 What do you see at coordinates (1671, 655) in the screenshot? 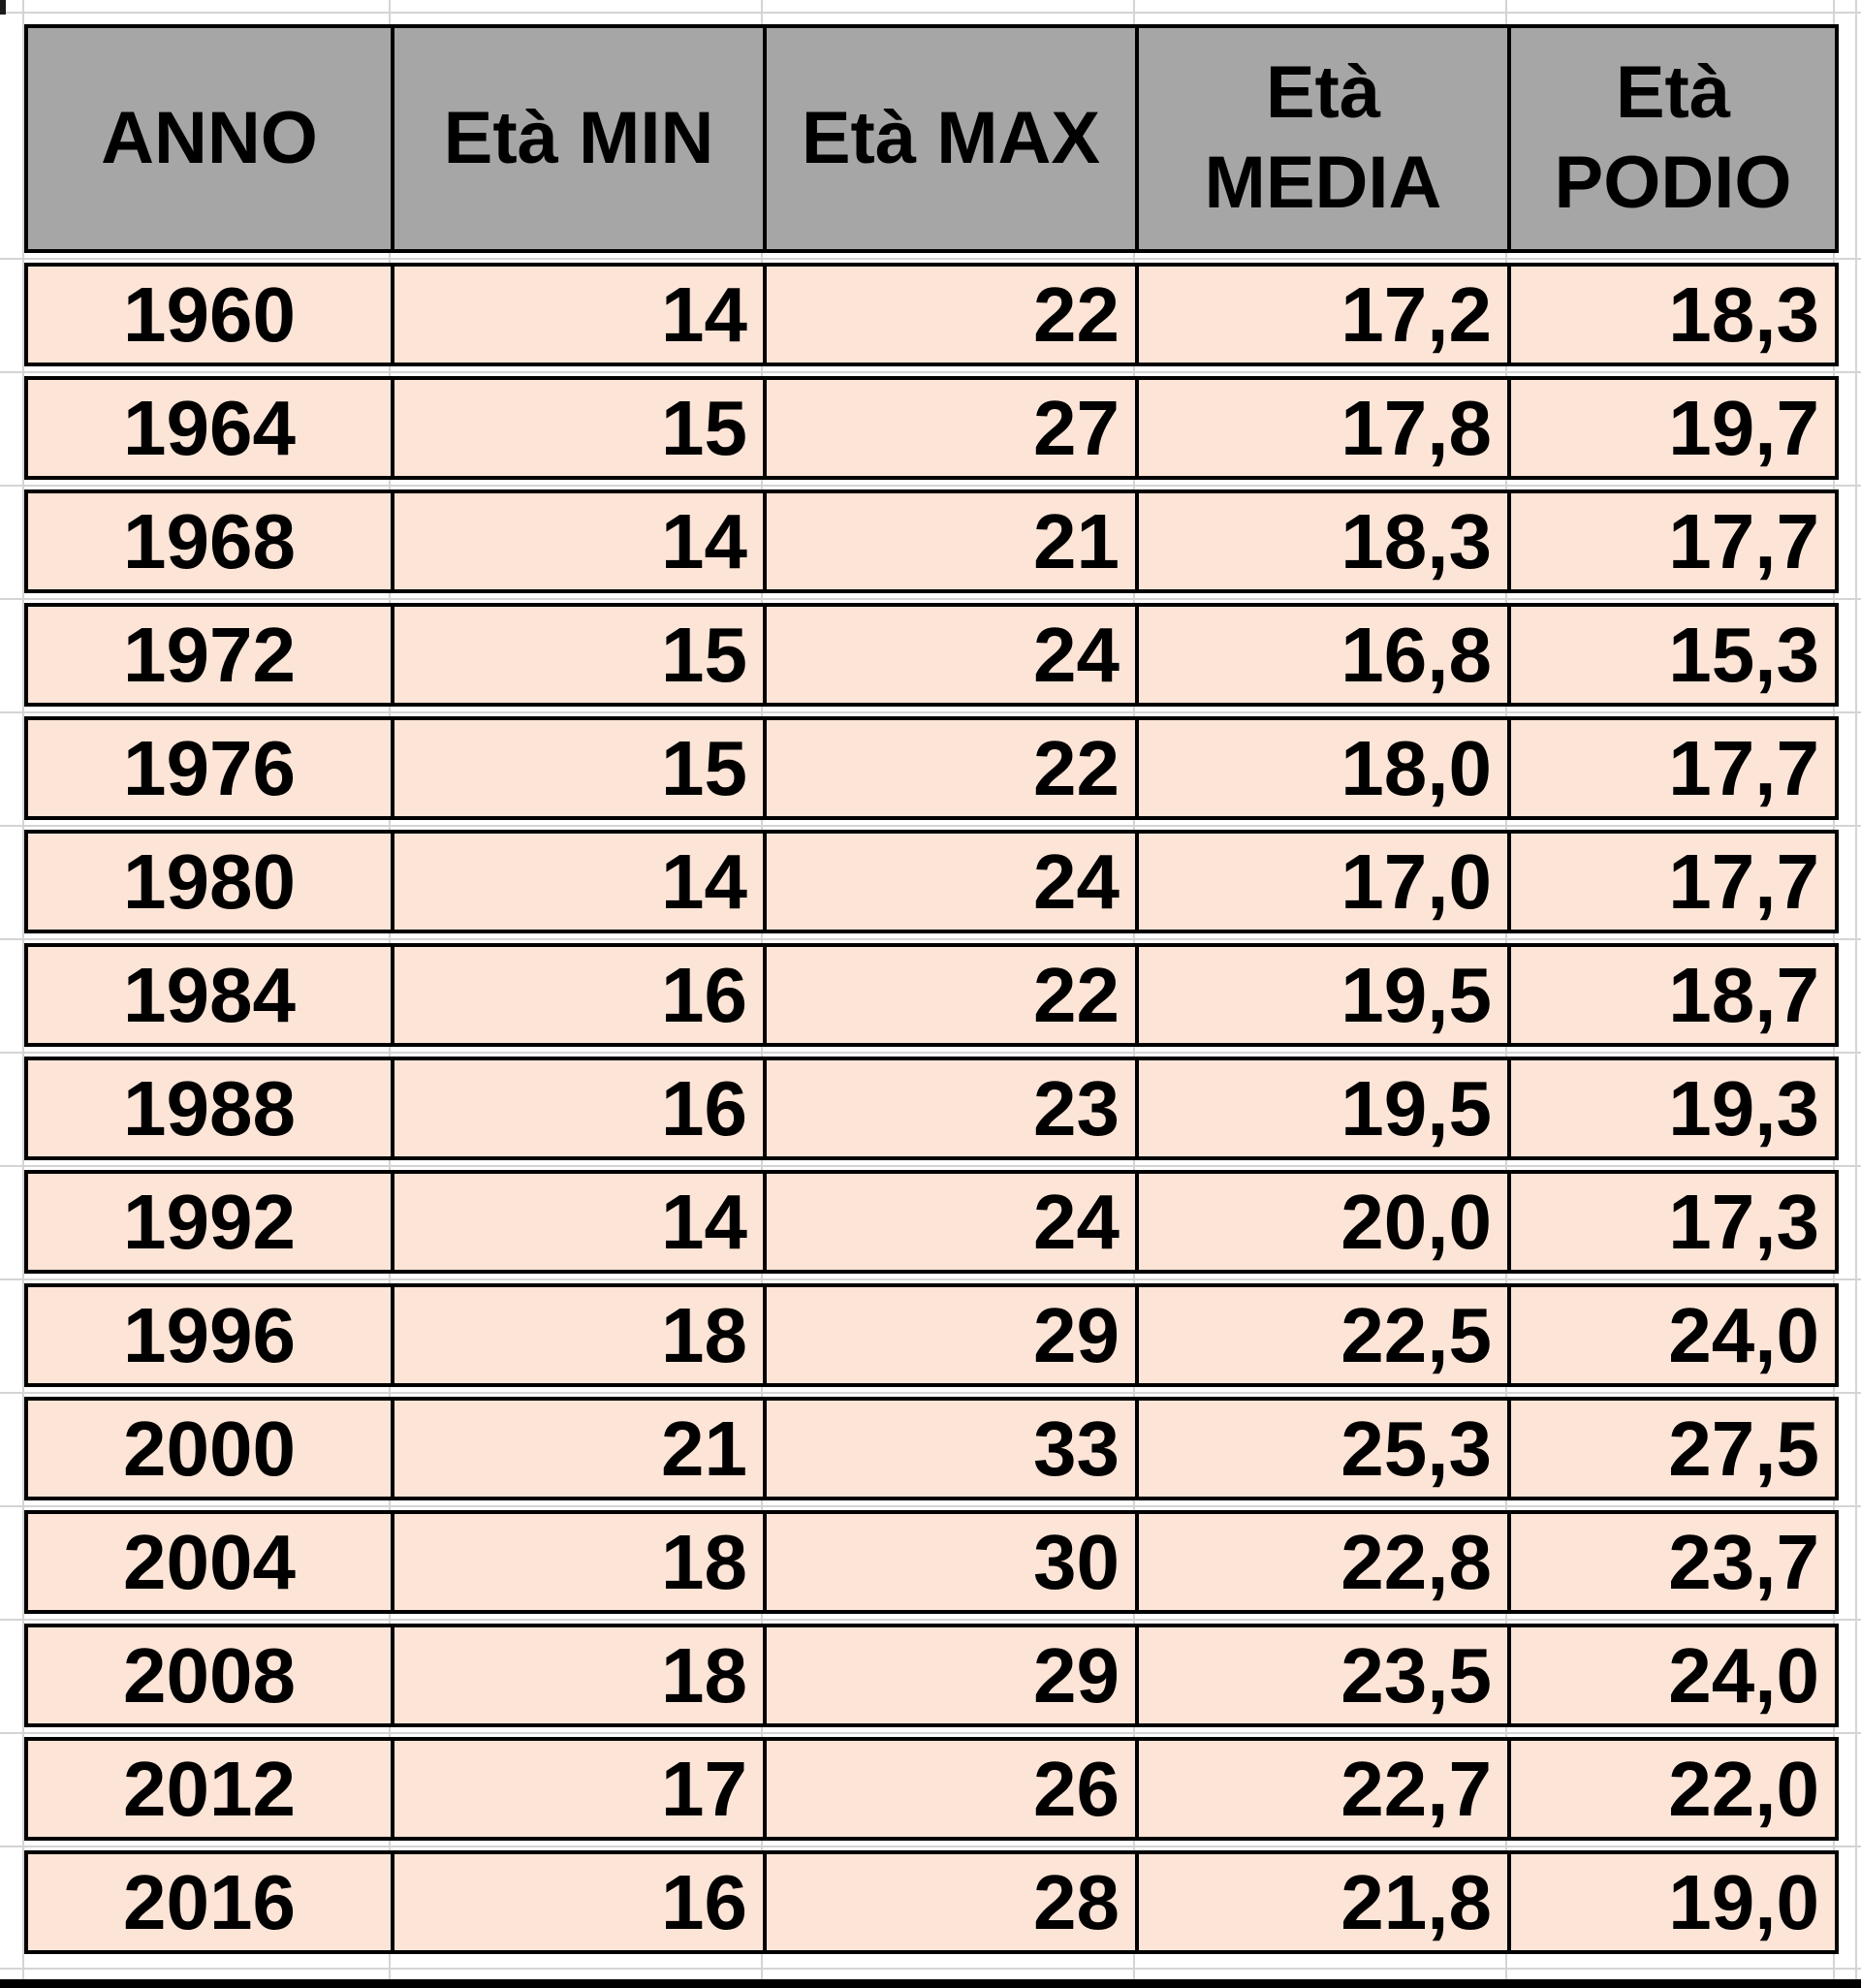
I see `cell-eta-podio: 15,3` at bounding box center [1671, 655].